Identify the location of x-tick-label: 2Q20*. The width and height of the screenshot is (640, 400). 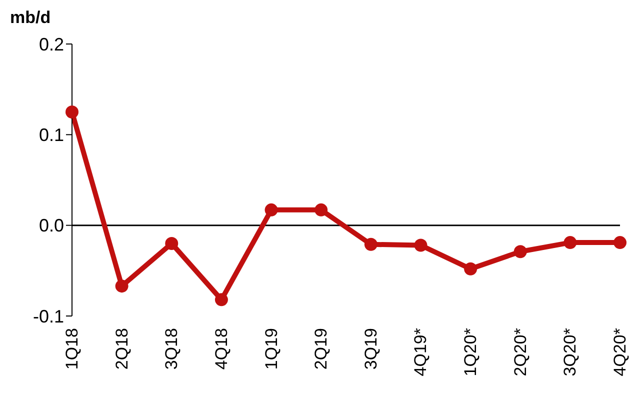
(520, 352).